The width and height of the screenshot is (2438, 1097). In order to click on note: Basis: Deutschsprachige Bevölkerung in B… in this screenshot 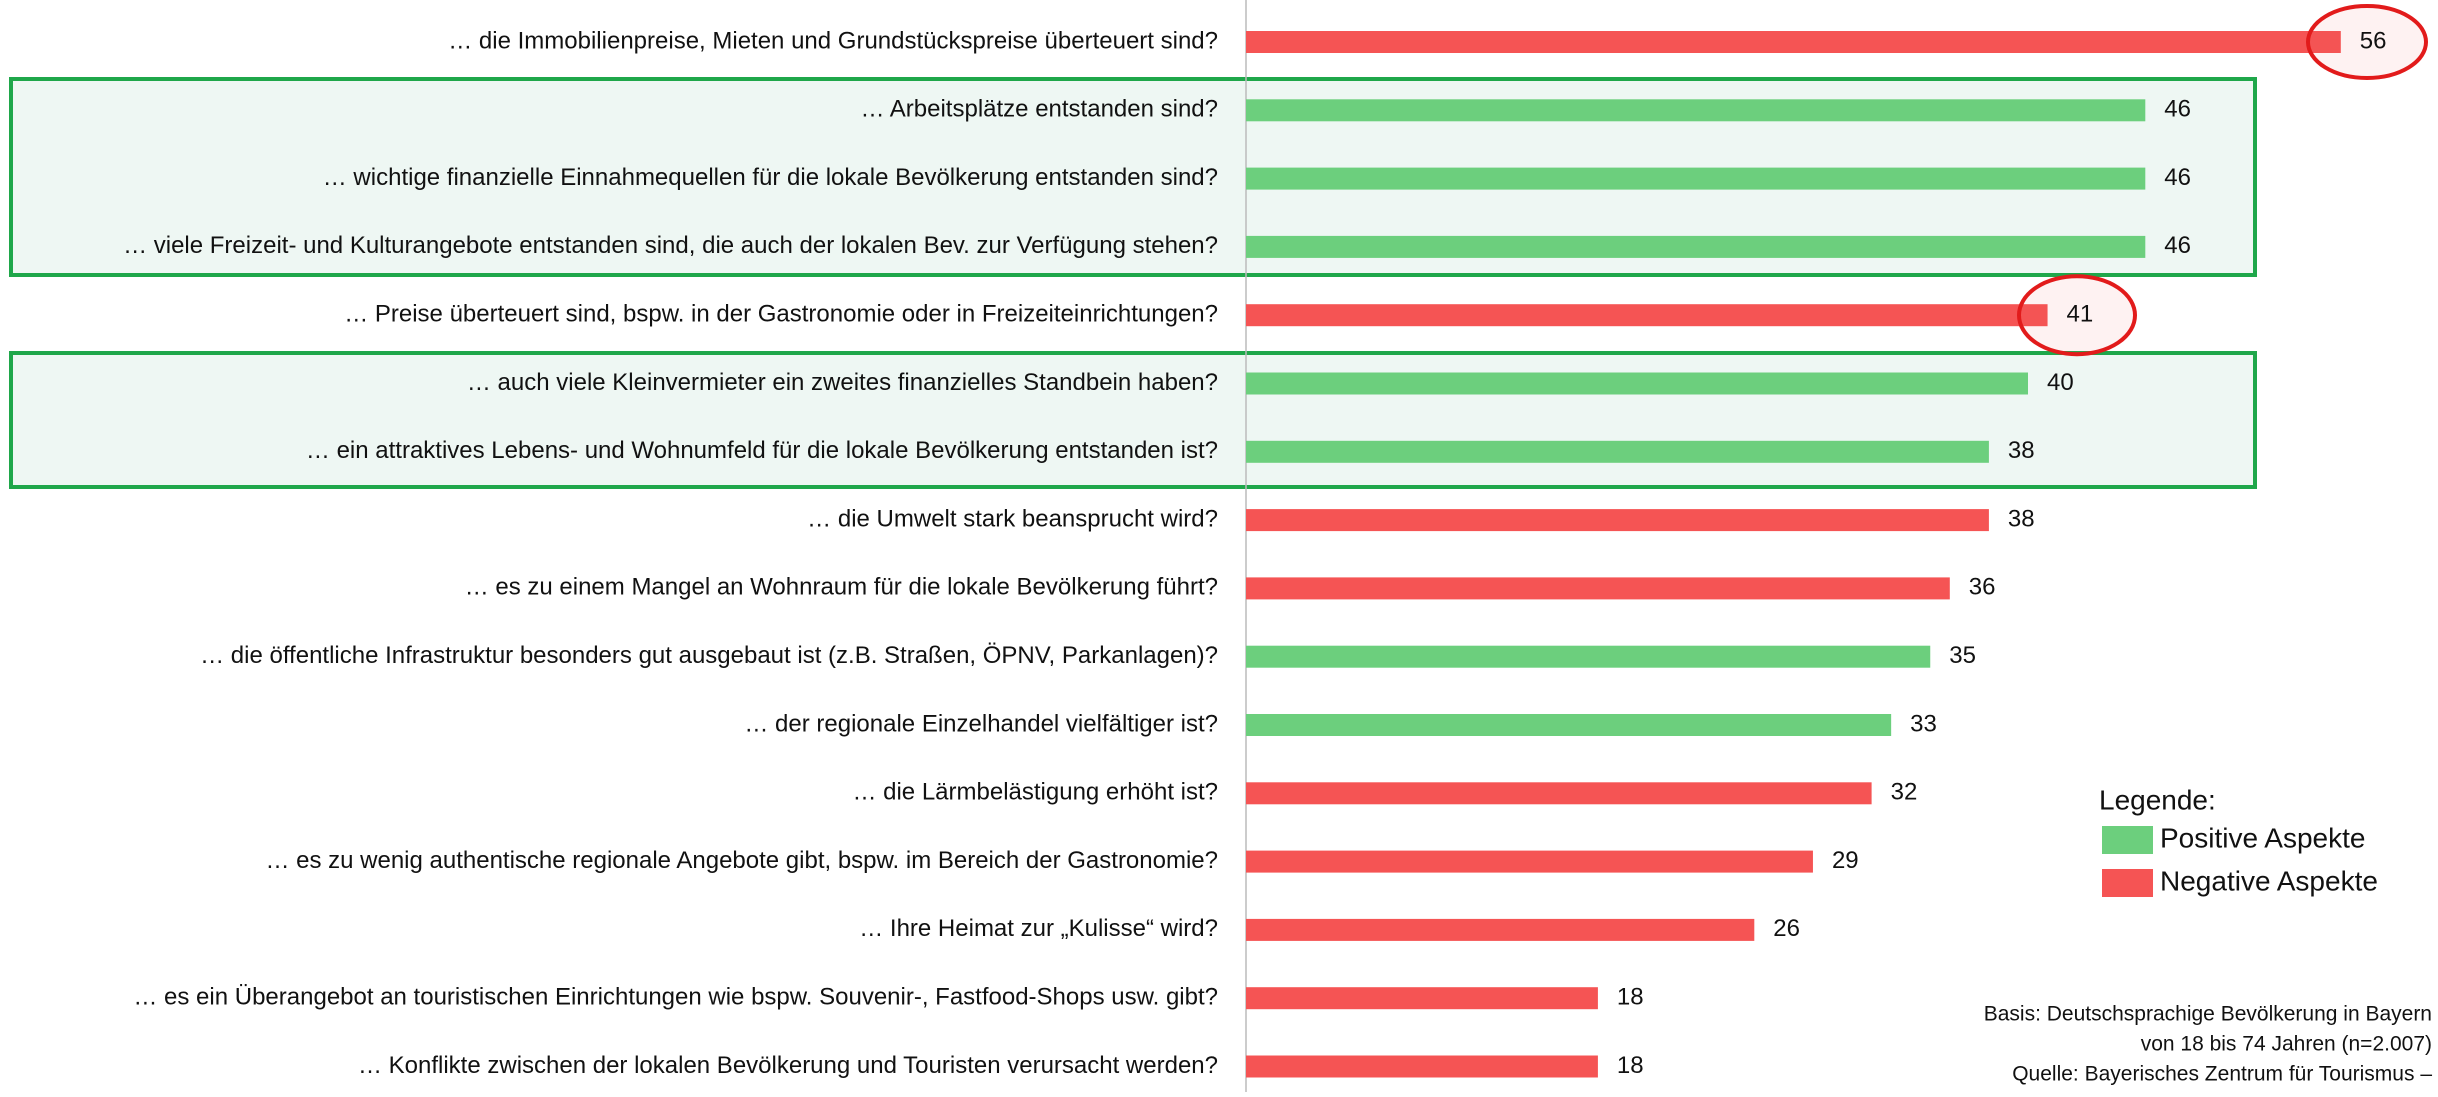, I will do `click(2208, 1014)`.